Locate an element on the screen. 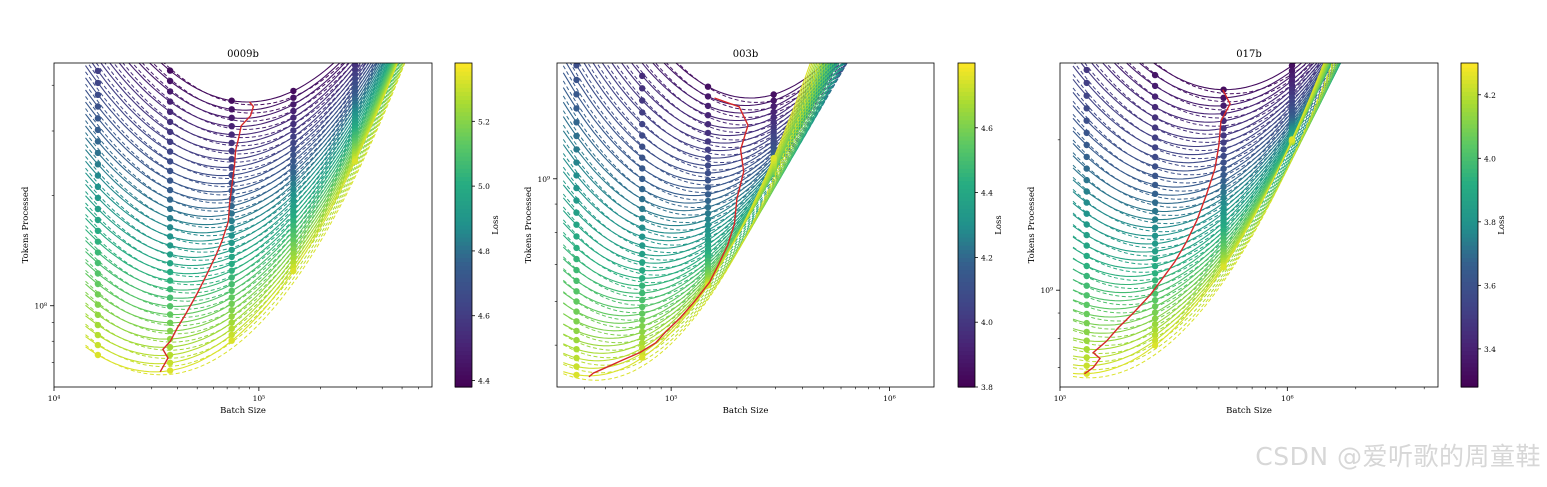 This screenshot has height=487, width=1547. chart-title: 017b is located at coordinates (1249, 54).